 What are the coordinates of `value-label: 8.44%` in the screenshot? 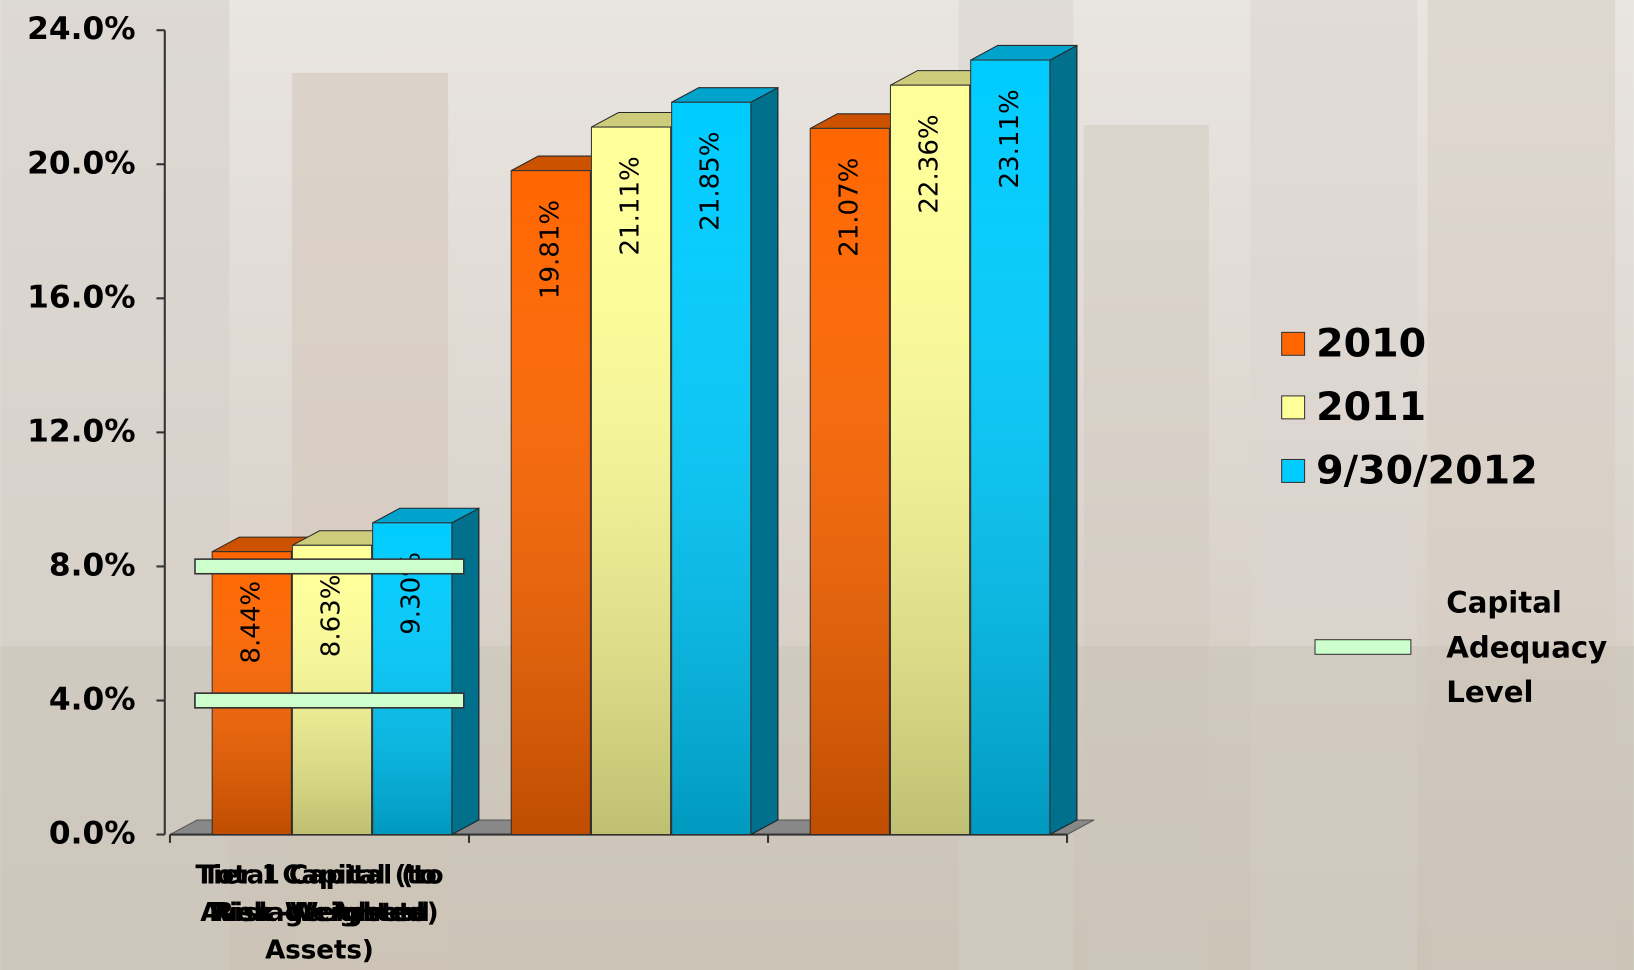 It's located at (251, 622).